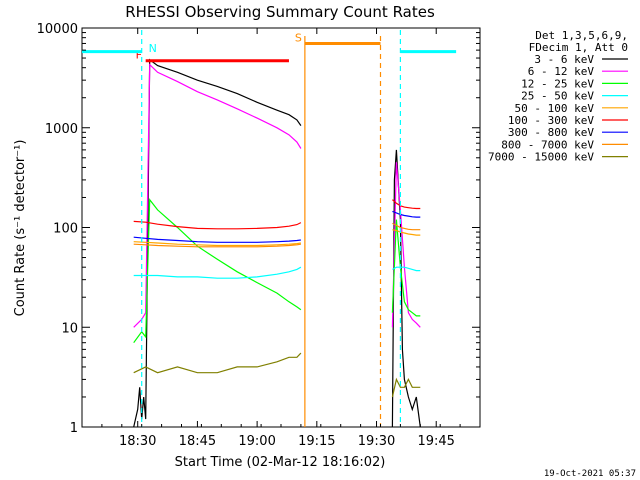 The width and height of the screenshot is (640, 480). Describe the element at coordinates (316, 441) in the screenshot. I see `x-tick-label: 19:15` at that location.